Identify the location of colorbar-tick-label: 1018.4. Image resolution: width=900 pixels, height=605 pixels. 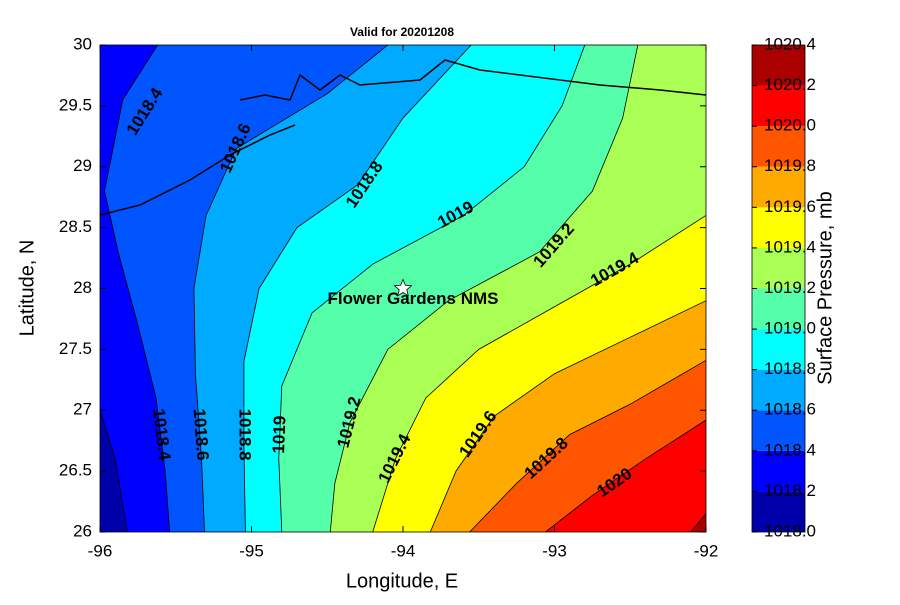
(790, 449).